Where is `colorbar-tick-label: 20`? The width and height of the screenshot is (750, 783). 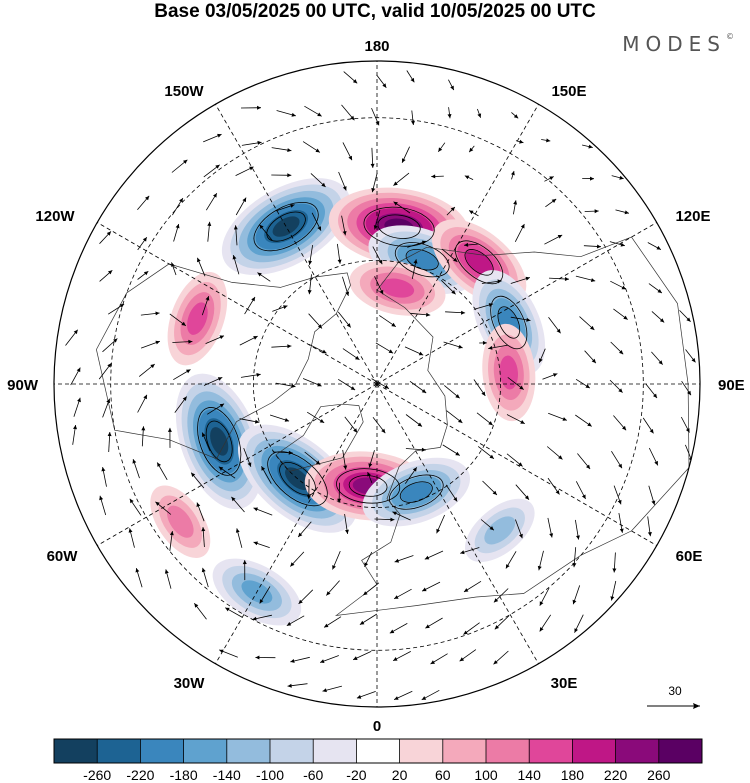 colorbar-tick-label: 20 is located at coordinates (400, 775).